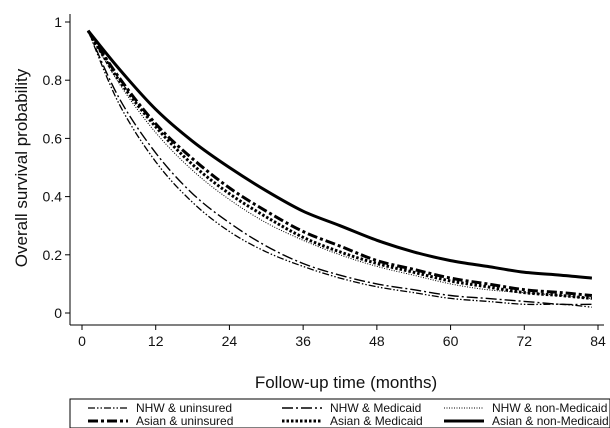  I want to click on legend-label: NHW & uninsured, so click(184, 408).